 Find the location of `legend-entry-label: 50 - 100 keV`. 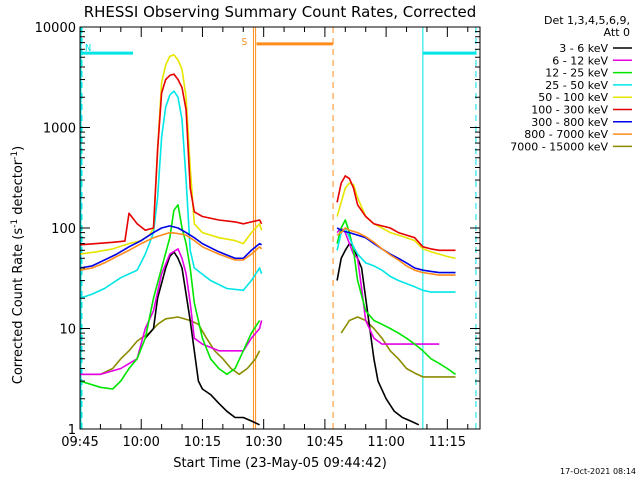

legend-entry-label: 50 - 100 keV is located at coordinates (573, 97).